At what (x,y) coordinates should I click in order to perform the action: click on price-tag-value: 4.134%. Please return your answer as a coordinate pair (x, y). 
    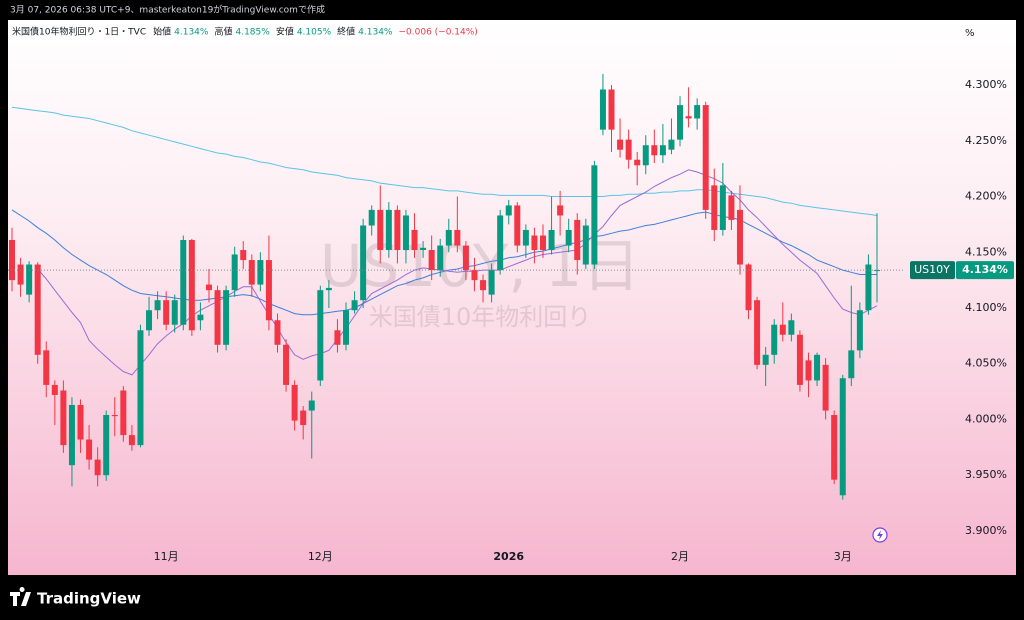
    Looking at the image, I should click on (985, 269).